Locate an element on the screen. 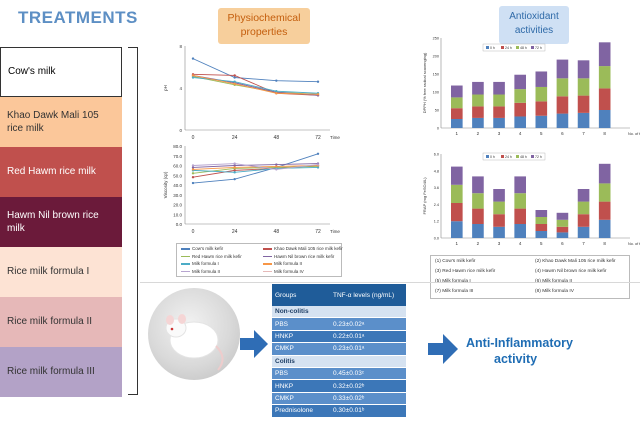 This screenshot has width=640, height=427. legend-item: Milk formula I is located at coordinates (200, 263).